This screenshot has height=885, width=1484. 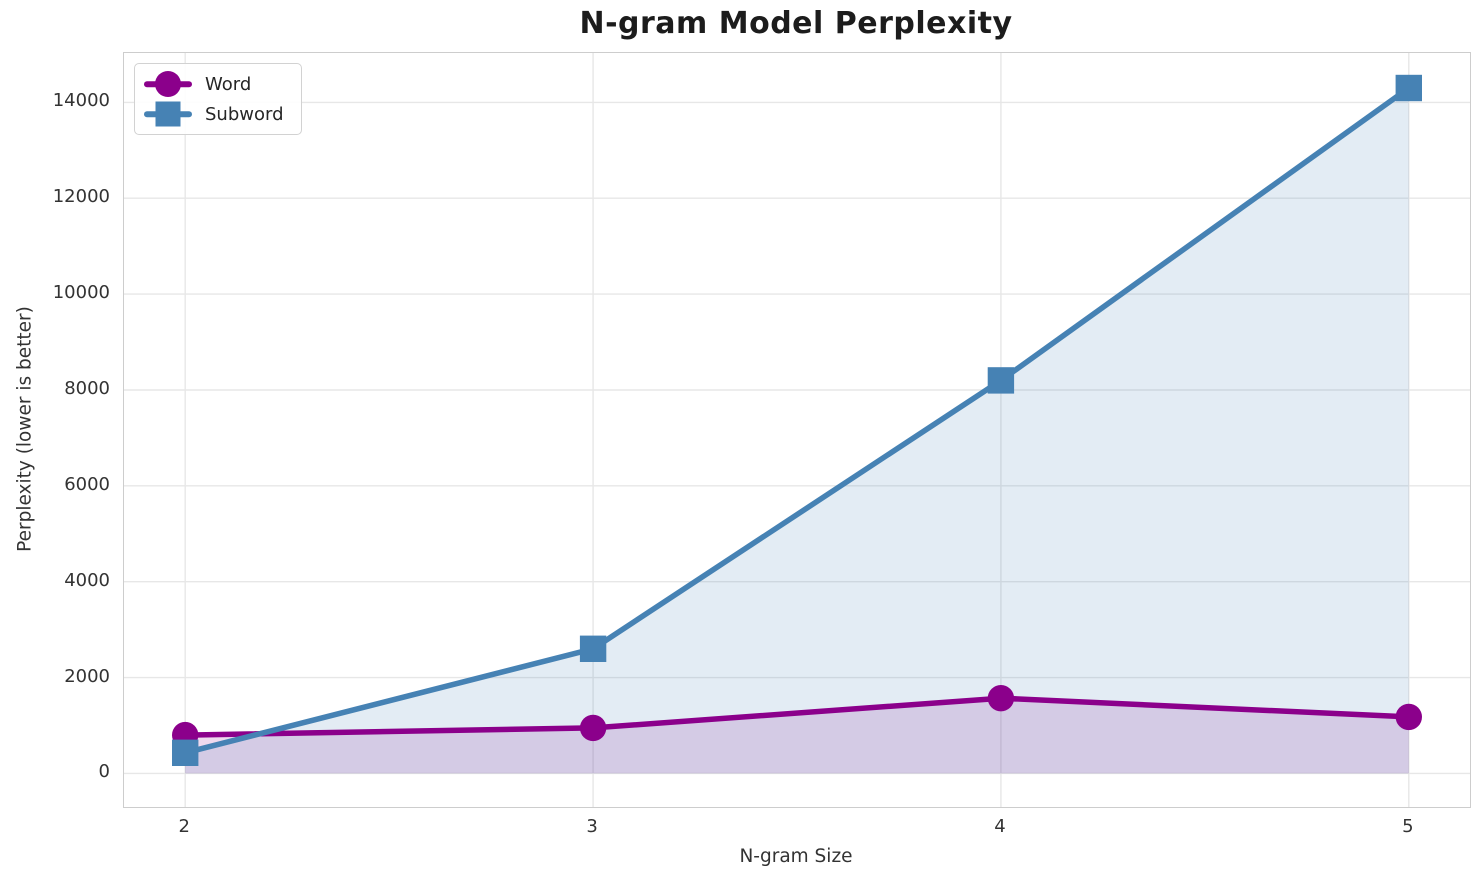 I want to click on legend-item-word: Word, so click(x=218, y=84).